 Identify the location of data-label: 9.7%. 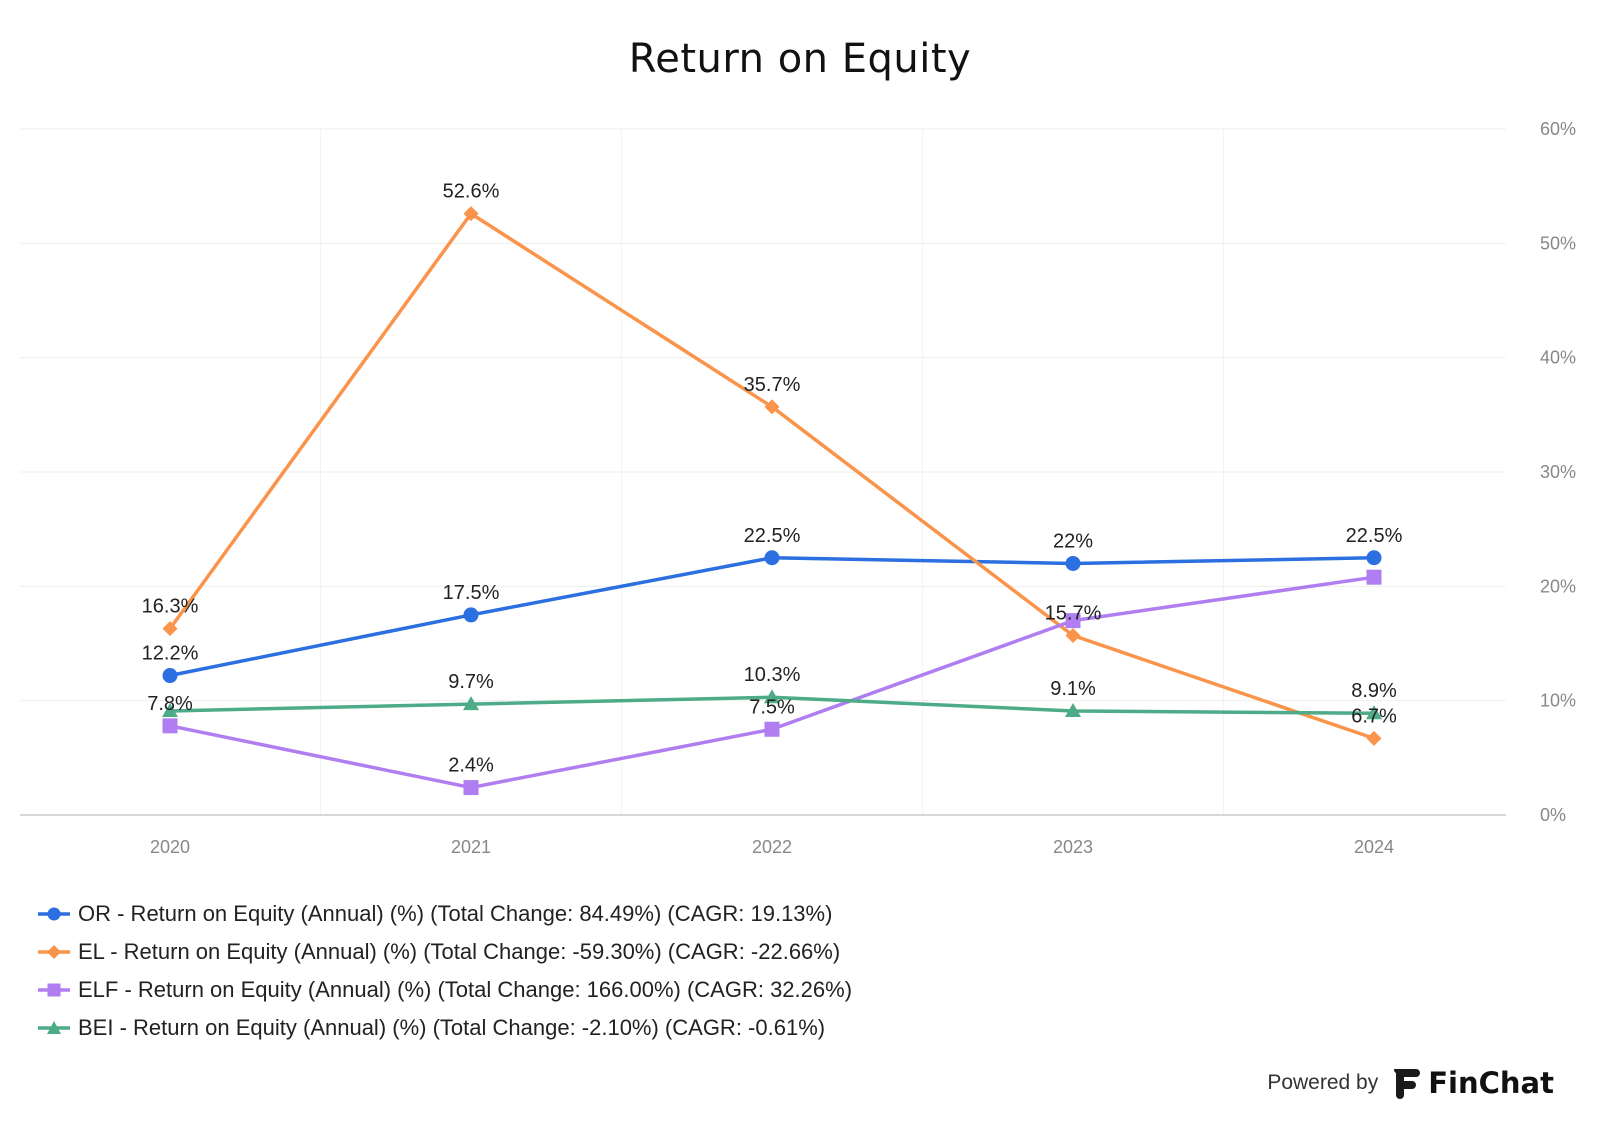
(471, 682).